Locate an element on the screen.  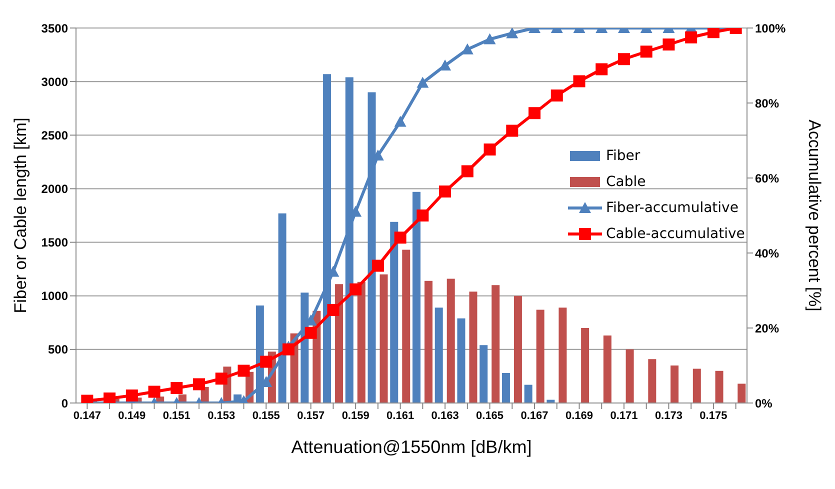
y-tick-label: 3000 is located at coordinates (54, 81).